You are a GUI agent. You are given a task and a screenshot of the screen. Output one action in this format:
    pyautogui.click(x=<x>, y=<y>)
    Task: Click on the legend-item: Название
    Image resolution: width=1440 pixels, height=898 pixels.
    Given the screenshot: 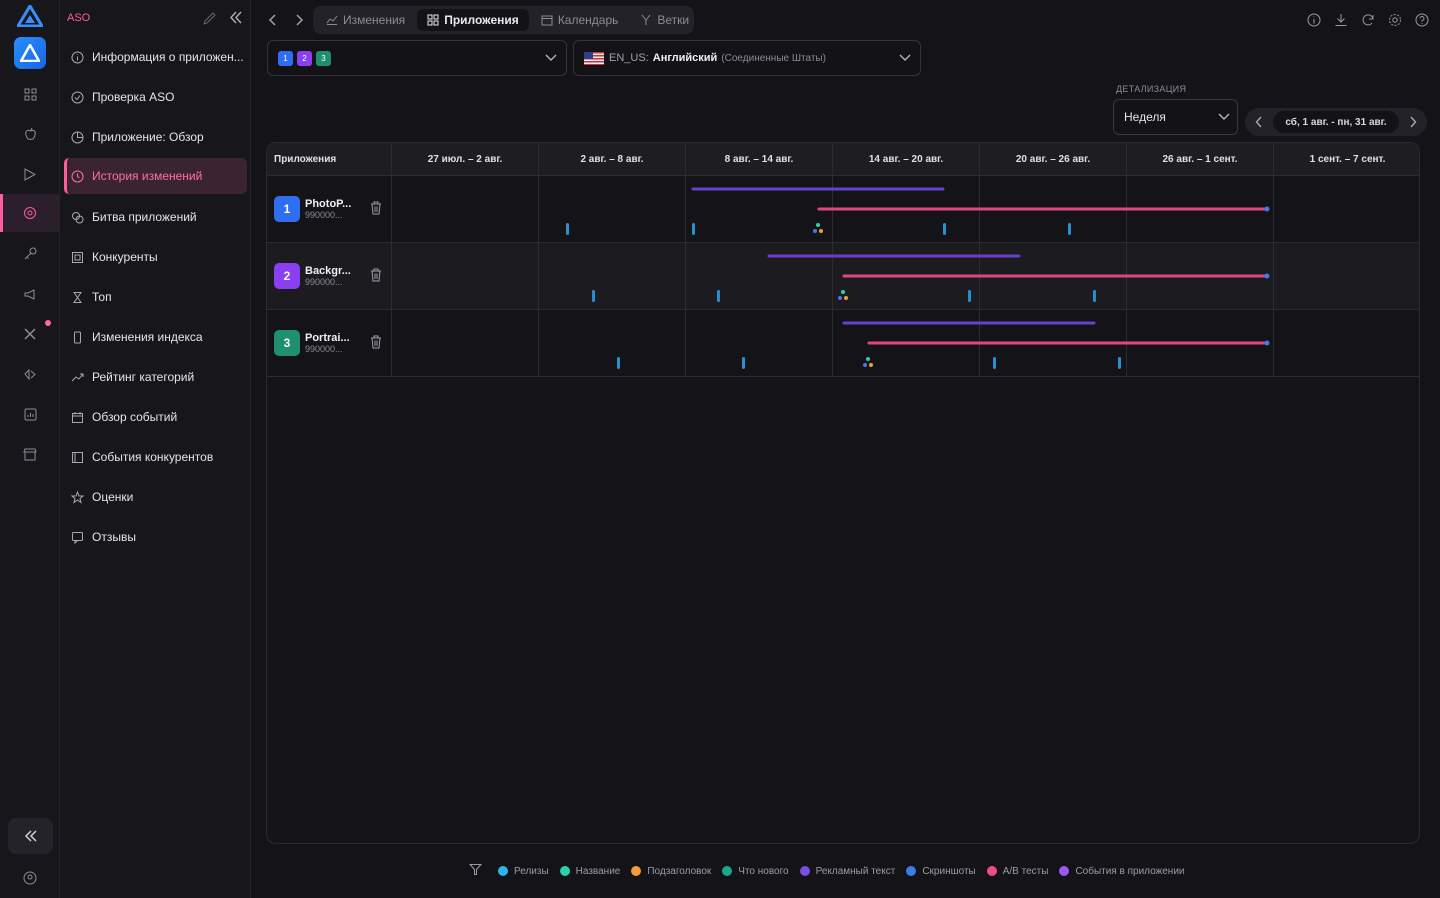 What is the action you would take?
    pyautogui.click(x=590, y=871)
    